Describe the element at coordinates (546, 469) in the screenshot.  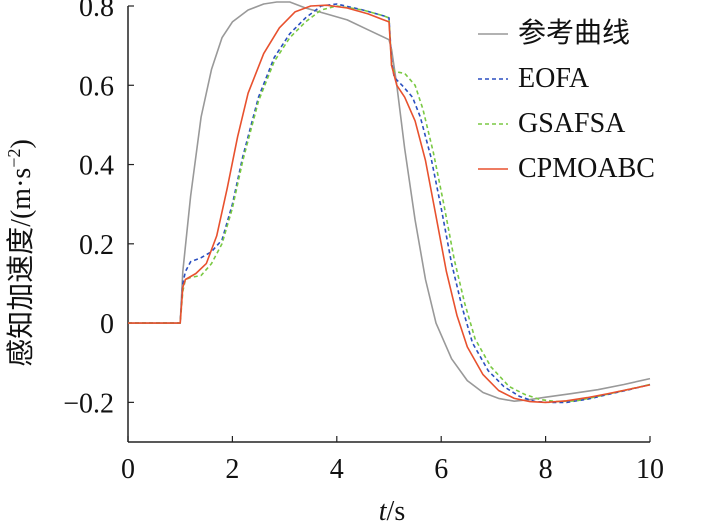
I see `x-tick-label: 8` at that location.